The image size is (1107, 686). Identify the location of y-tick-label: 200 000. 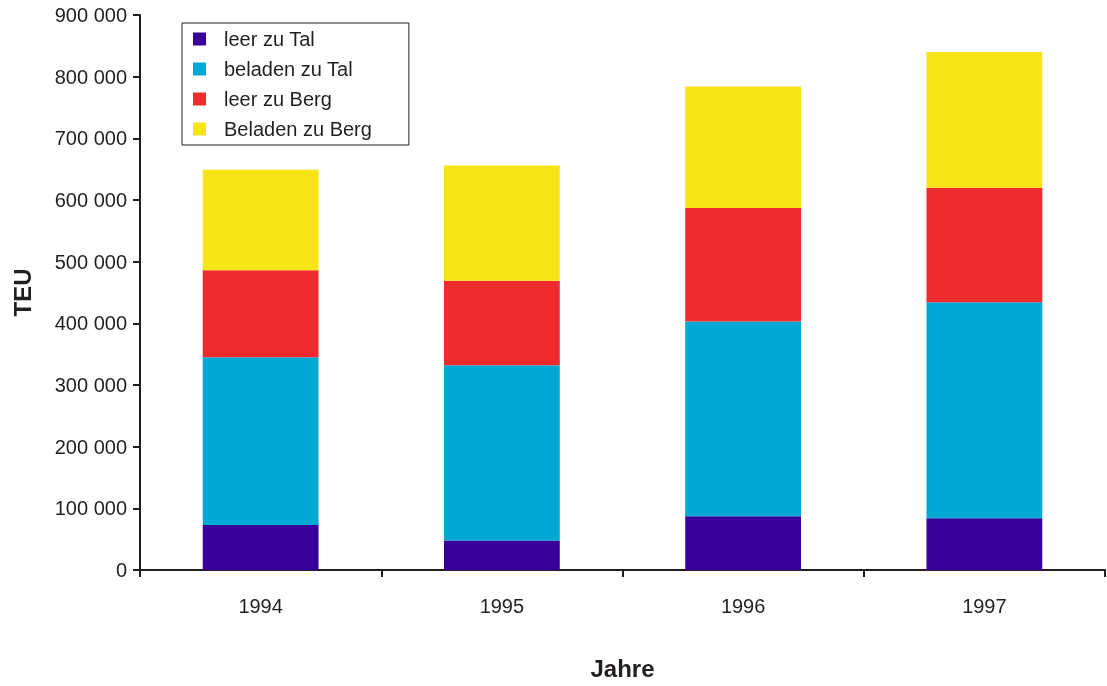
(90, 446).